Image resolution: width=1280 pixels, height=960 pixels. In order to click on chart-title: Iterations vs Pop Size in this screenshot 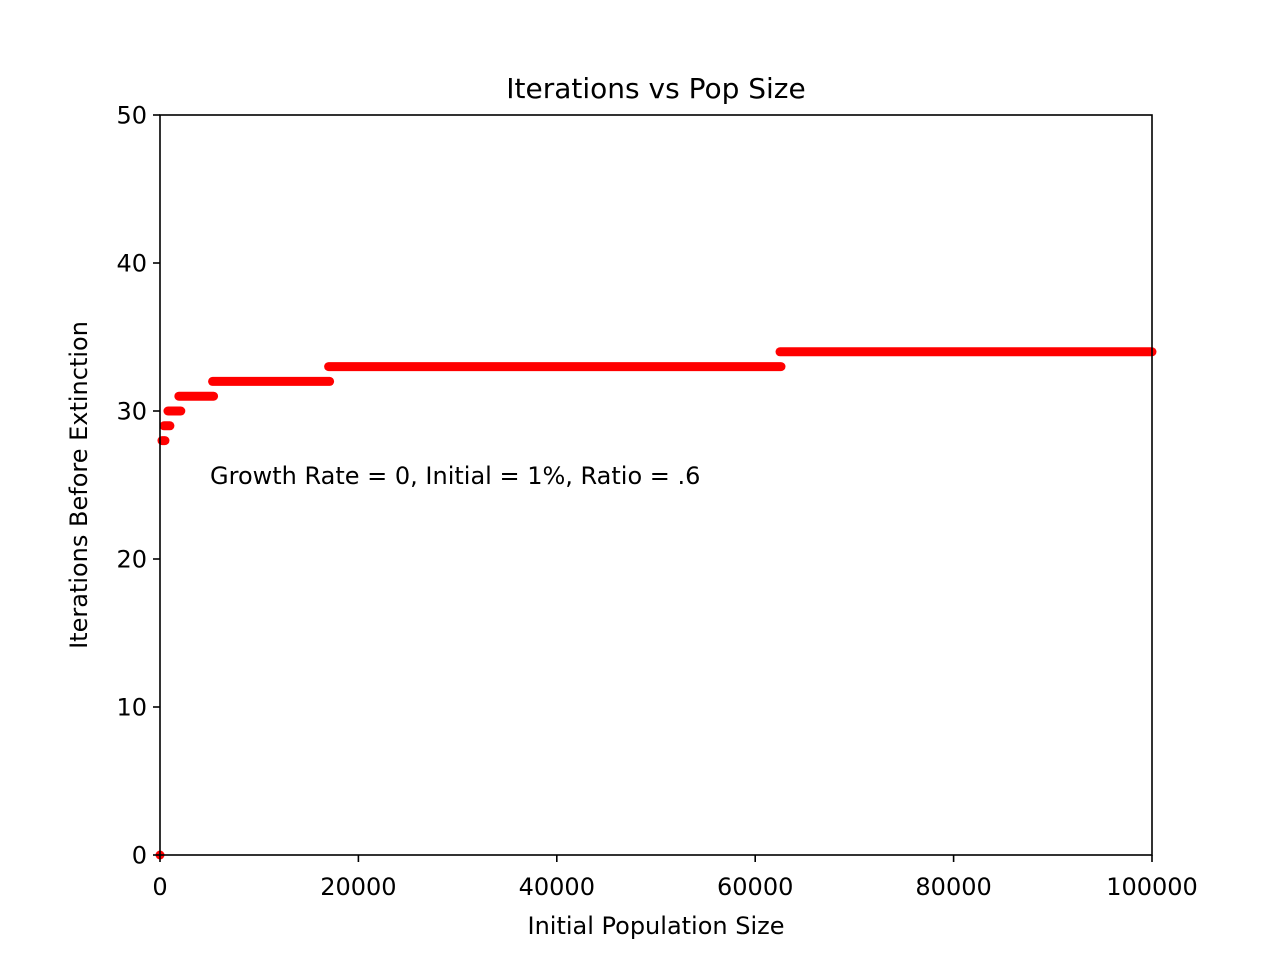, I will do `click(655, 88)`.